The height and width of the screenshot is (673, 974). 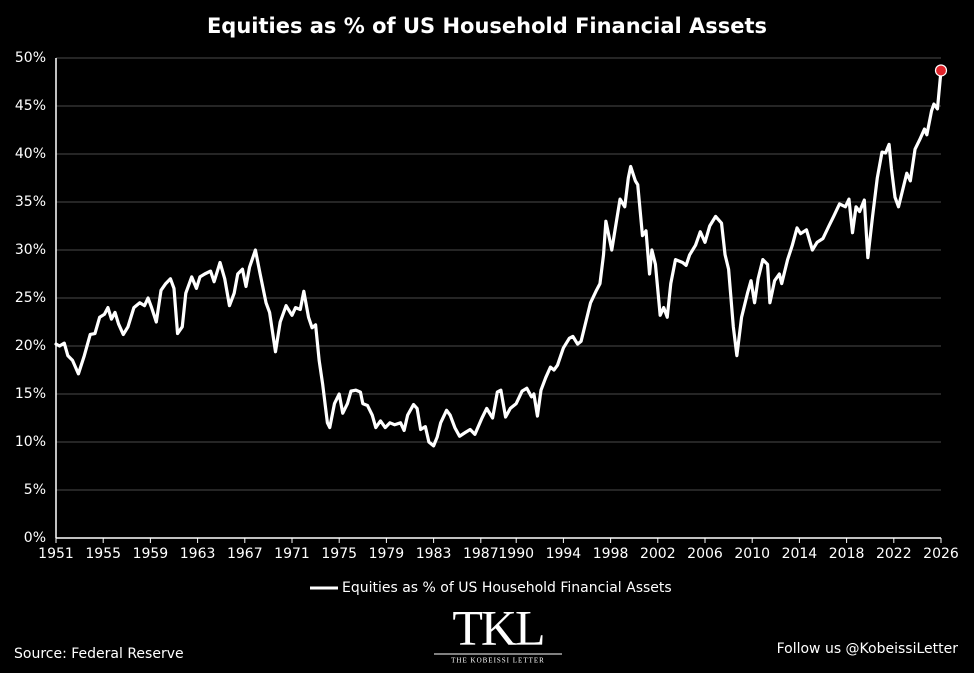 I want to click on x-tick-label: 1979, so click(x=387, y=554).